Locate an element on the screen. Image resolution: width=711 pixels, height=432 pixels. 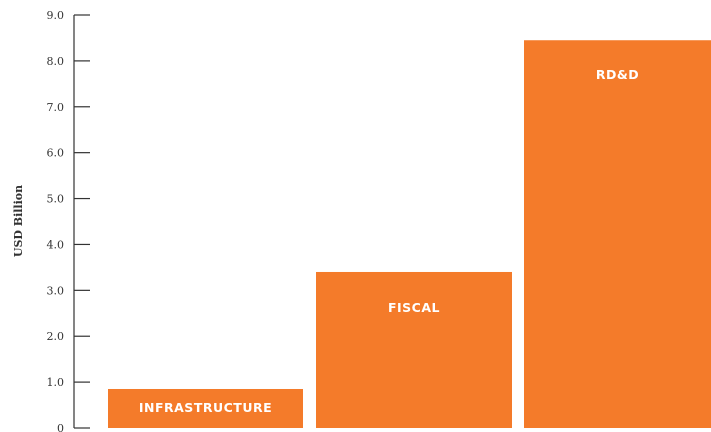
category-label: FISCAL is located at coordinates (414, 307).